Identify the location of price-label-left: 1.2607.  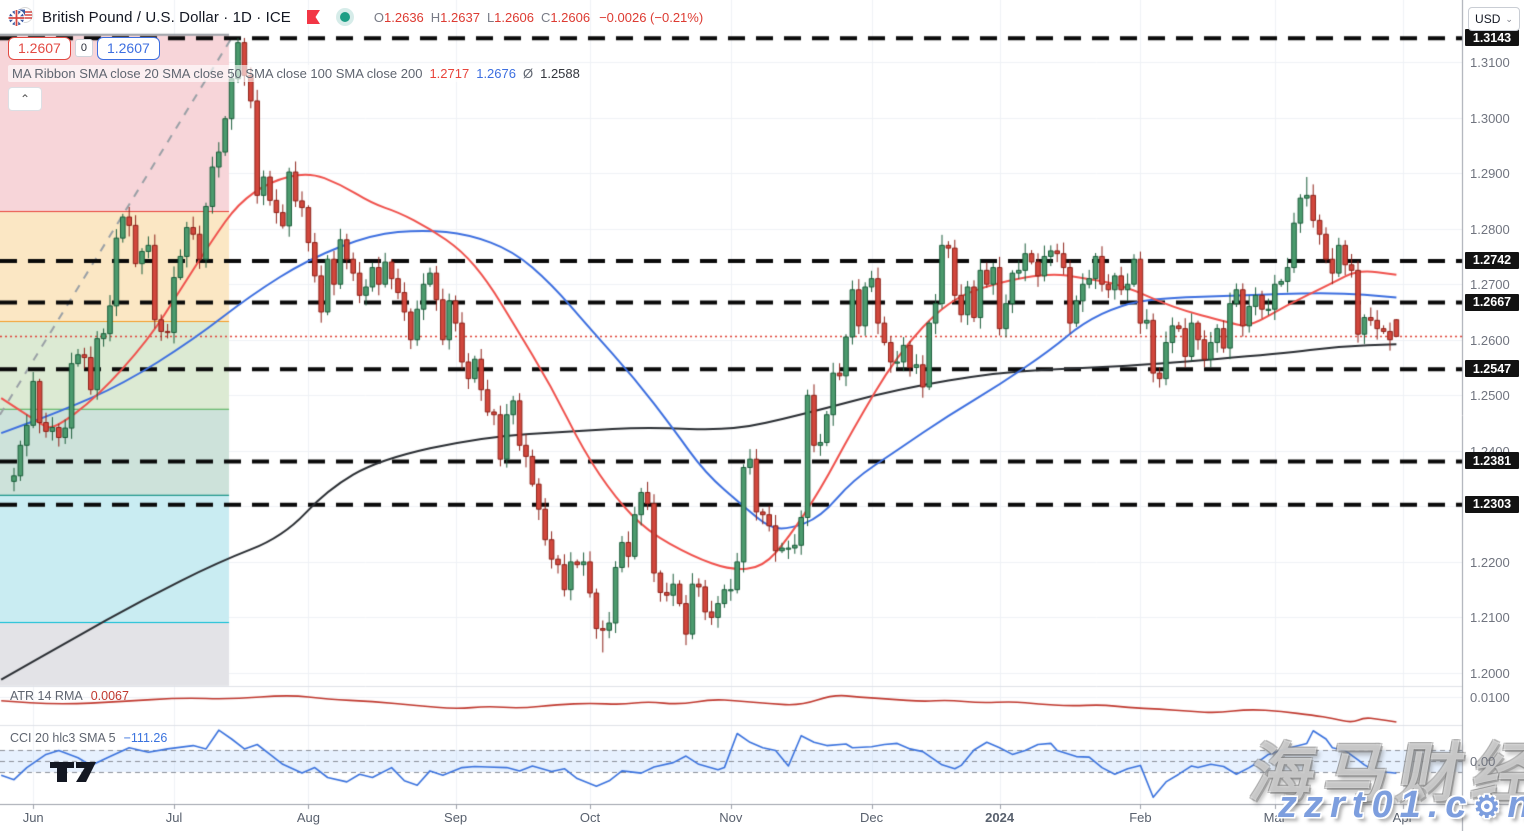
(39, 48).